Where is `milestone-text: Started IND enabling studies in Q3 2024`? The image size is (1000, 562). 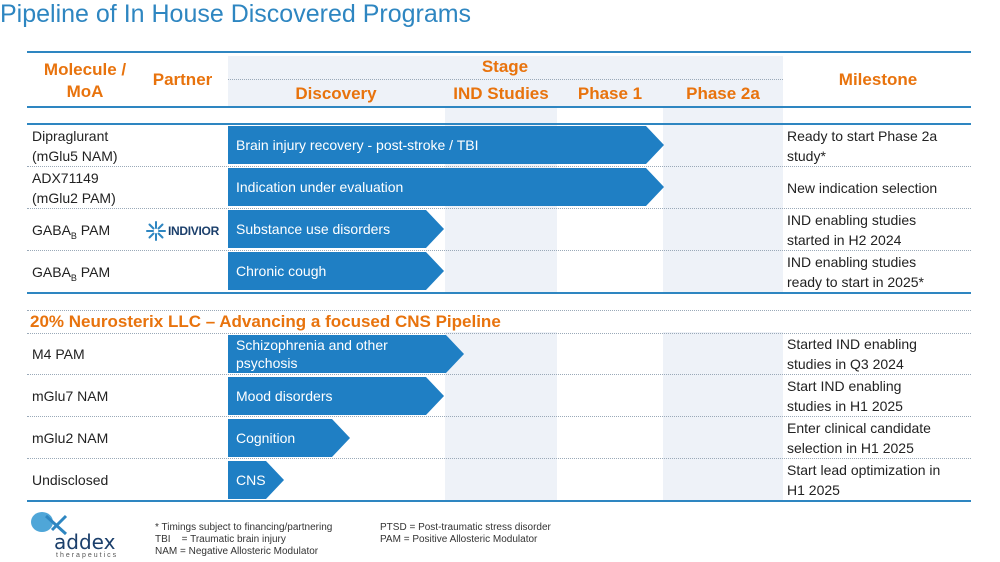 milestone-text: Started IND enabling studies in Q3 2024 is located at coordinates (852, 354).